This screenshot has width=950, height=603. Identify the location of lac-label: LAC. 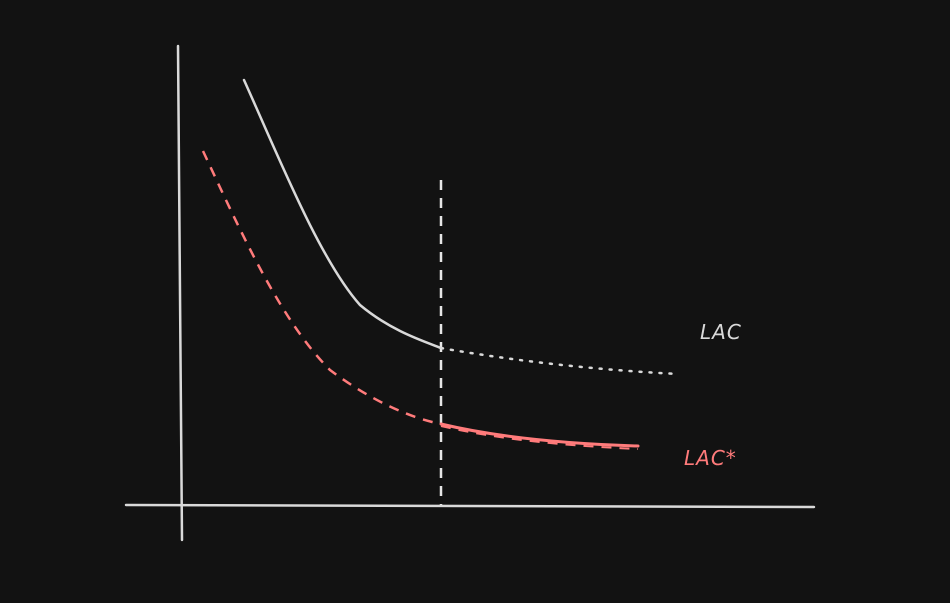
(721, 332).